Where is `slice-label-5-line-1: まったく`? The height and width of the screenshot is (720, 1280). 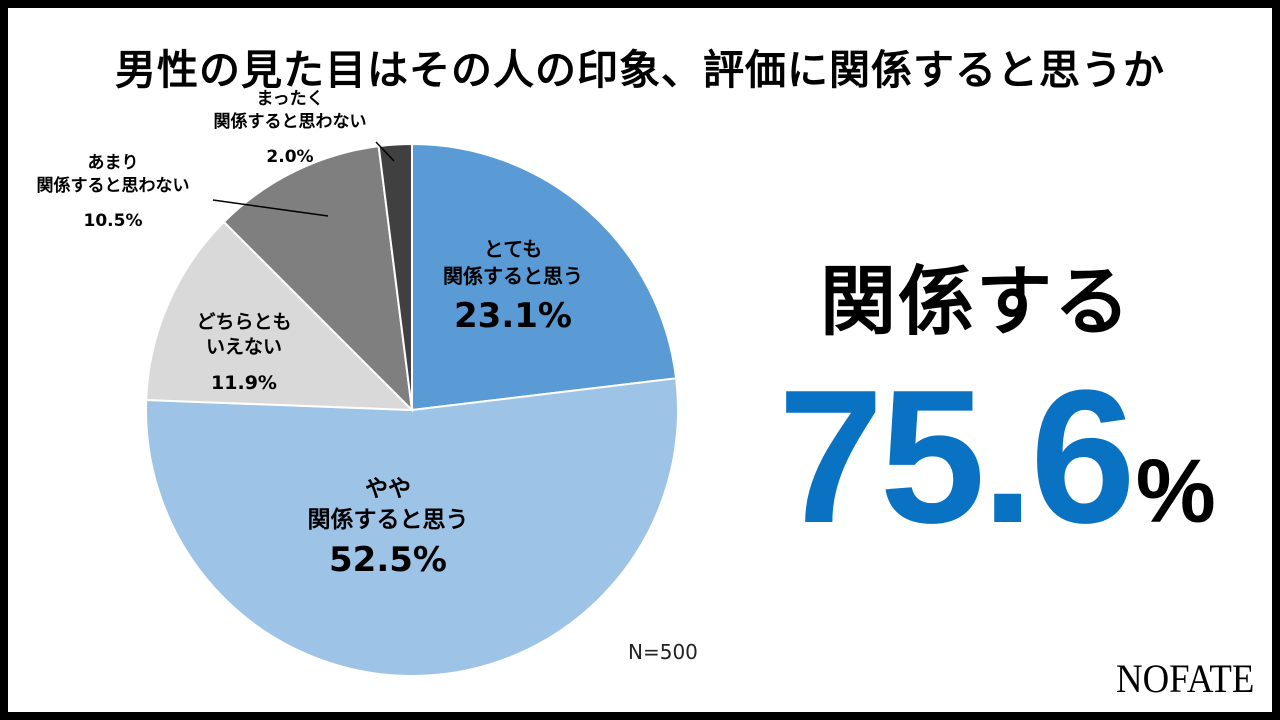 slice-label-5-line-1: まったく is located at coordinates (289, 99).